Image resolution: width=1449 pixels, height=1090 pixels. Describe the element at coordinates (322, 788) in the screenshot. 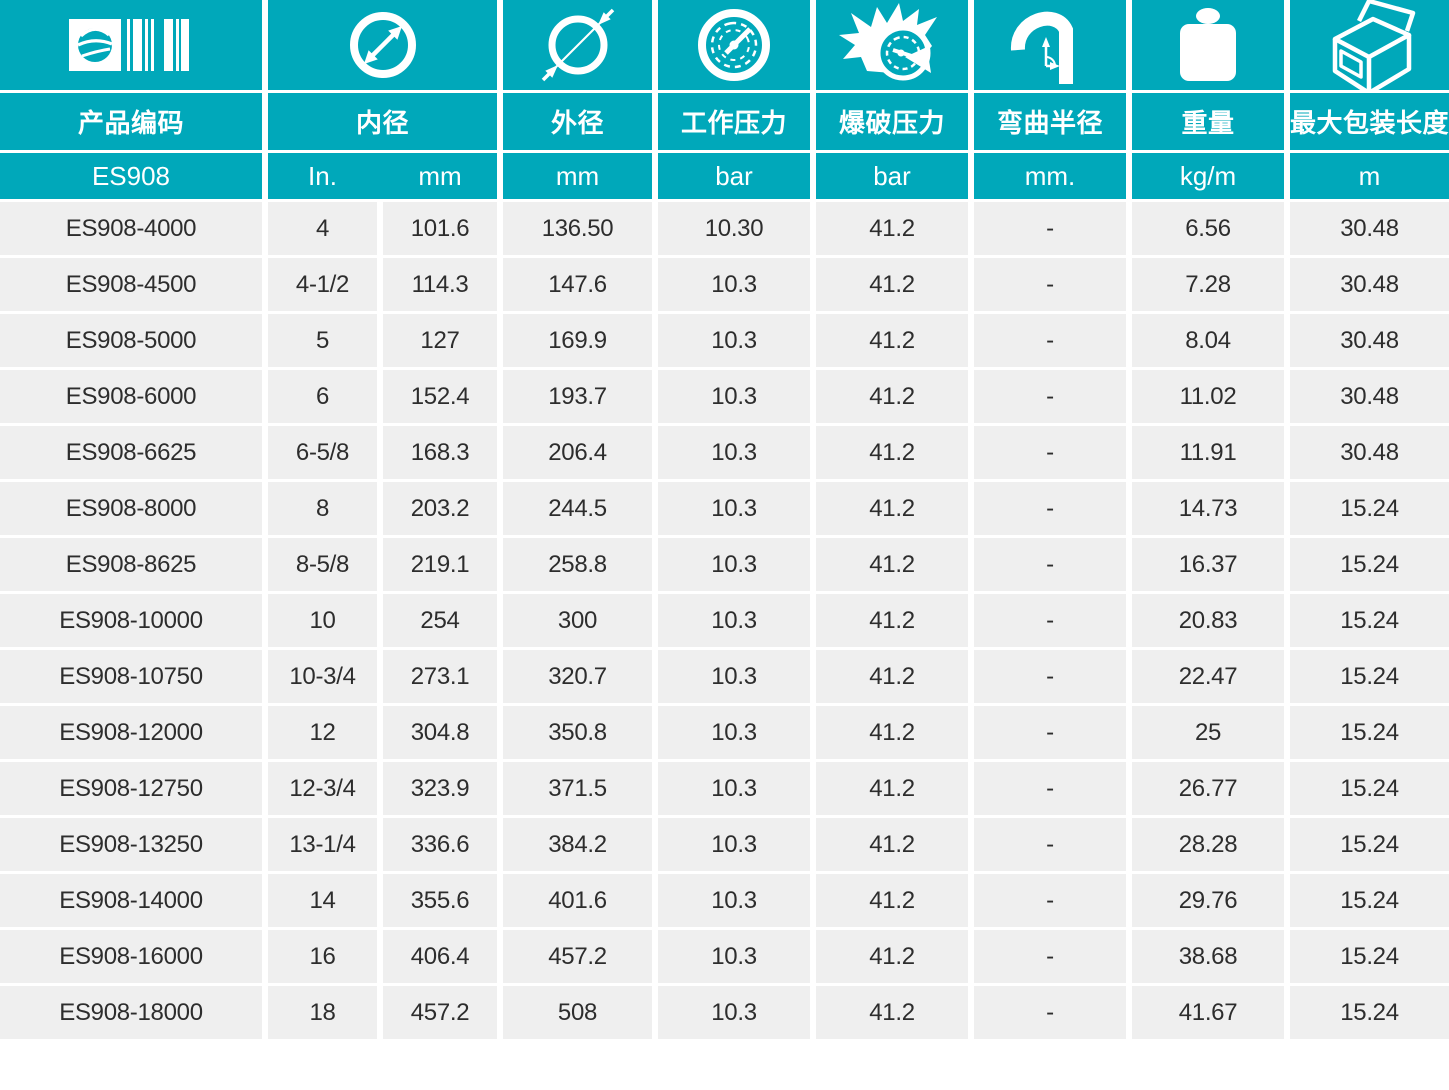

I see `table-cell: 12-3/4` at that location.